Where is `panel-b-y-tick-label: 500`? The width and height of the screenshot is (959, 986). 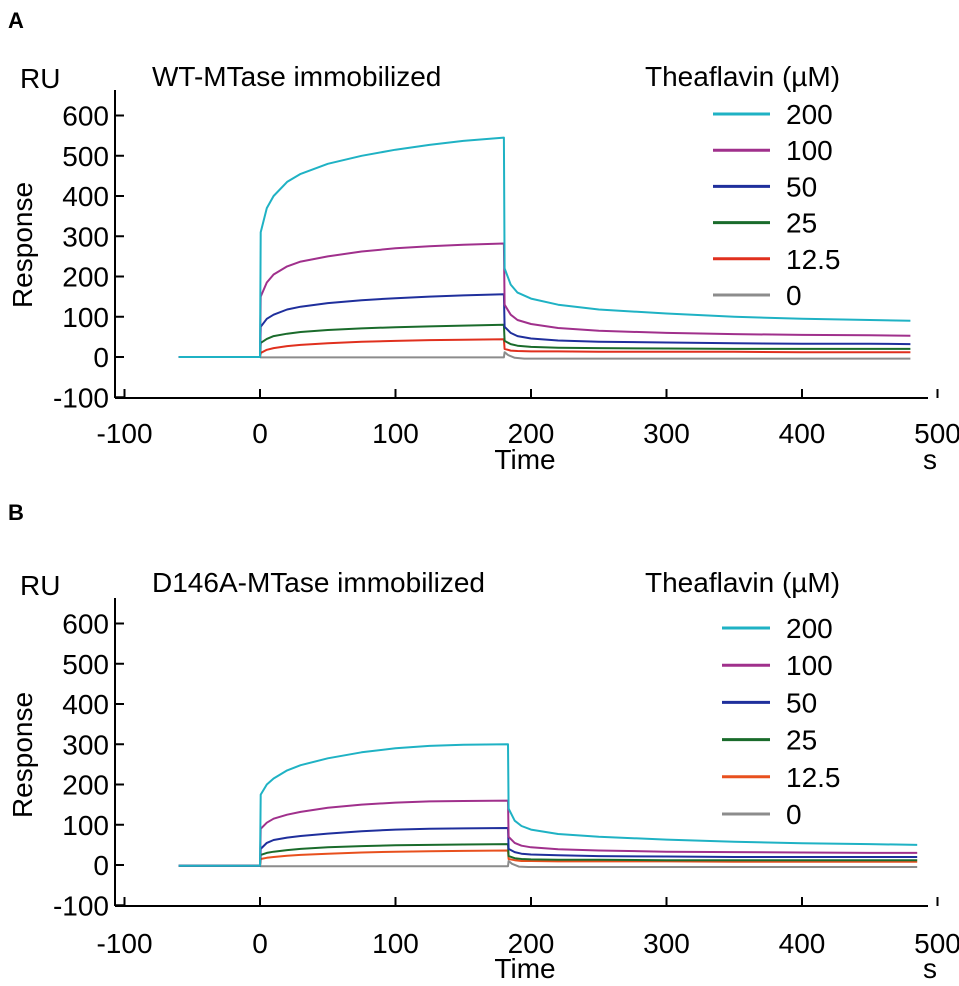
panel-b-y-tick-label: 500 is located at coordinates (85, 664).